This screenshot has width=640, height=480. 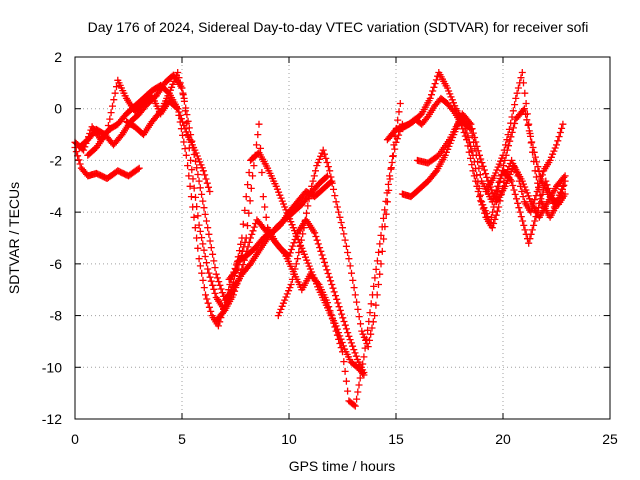 What do you see at coordinates (58, 109) in the screenshot?
I see `y-tick-label: 0` at bounding box center [58, 109].